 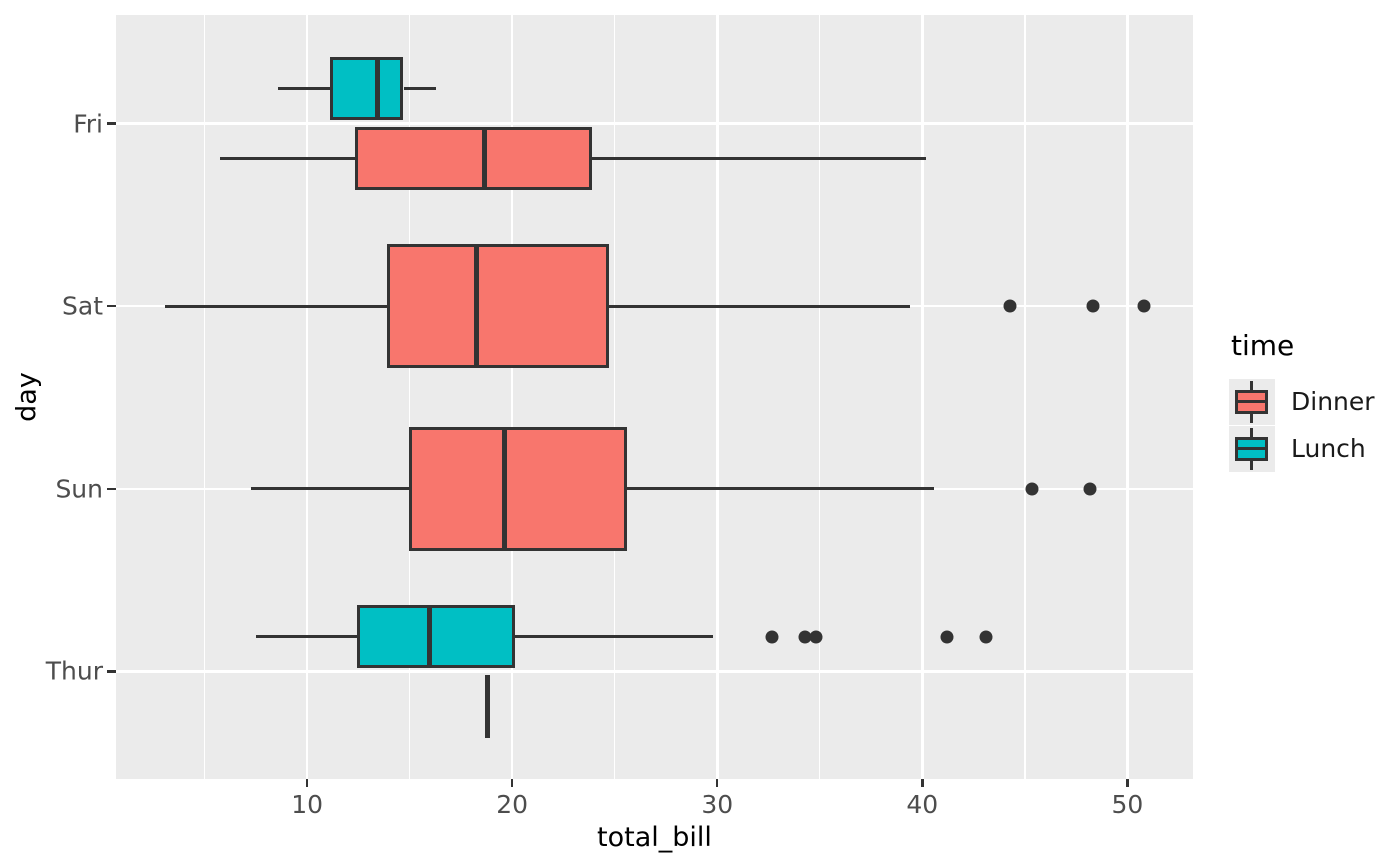 I want to click on legend-entries: Dinner Lunch, so click(x=1302, y=425).